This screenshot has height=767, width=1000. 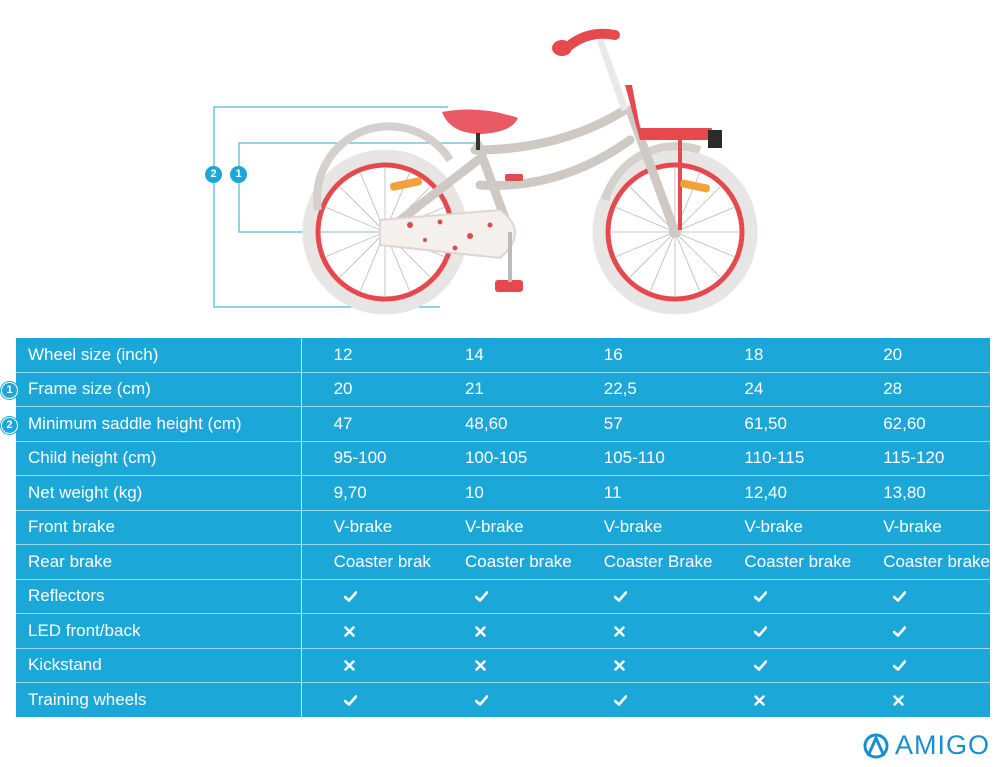 I want to click on table-cell: 57, so click(x=642, y=424).